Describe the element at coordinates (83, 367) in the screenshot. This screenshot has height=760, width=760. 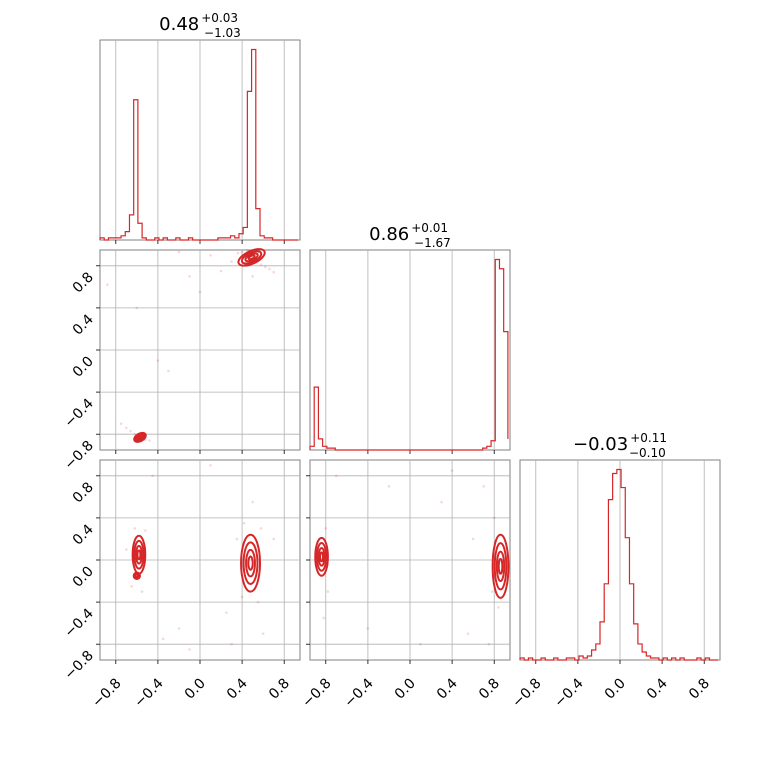
I see `pair-panel-1-2-ytick-label-2: 0.0` at that location.